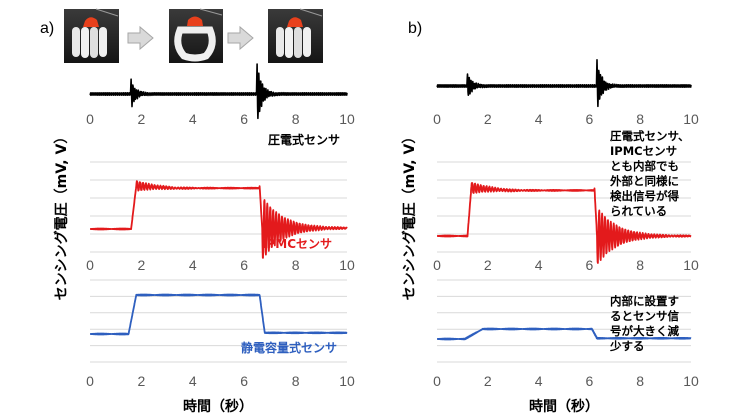 The width and height of the screenshot is (740, 420). I want to click on svg-text: 検出信号が得, so click(644, 196).